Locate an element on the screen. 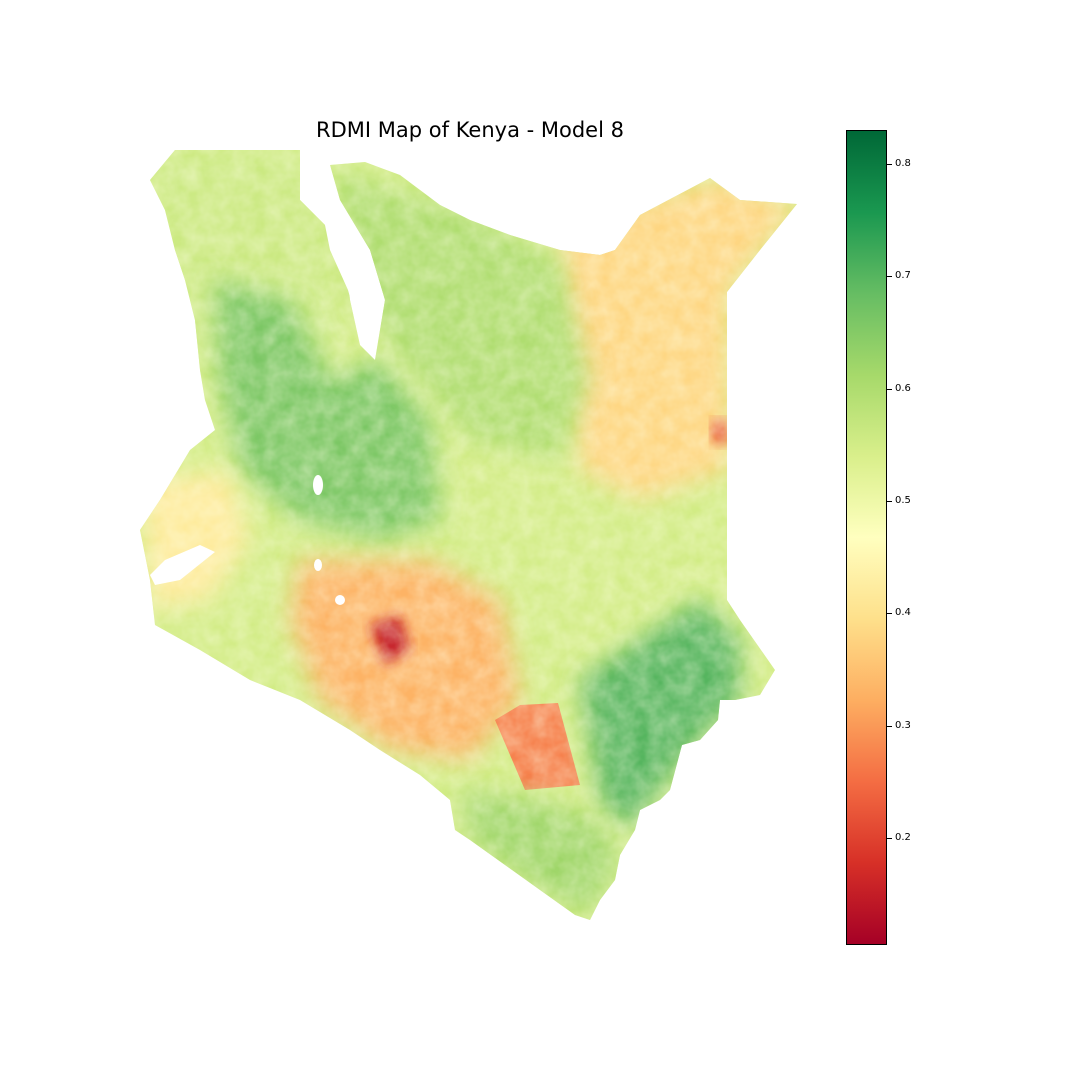 Image resolution: width=1080 pixels, height=1080 pixels. map-water-bodies is located at coordinates (264, 385).